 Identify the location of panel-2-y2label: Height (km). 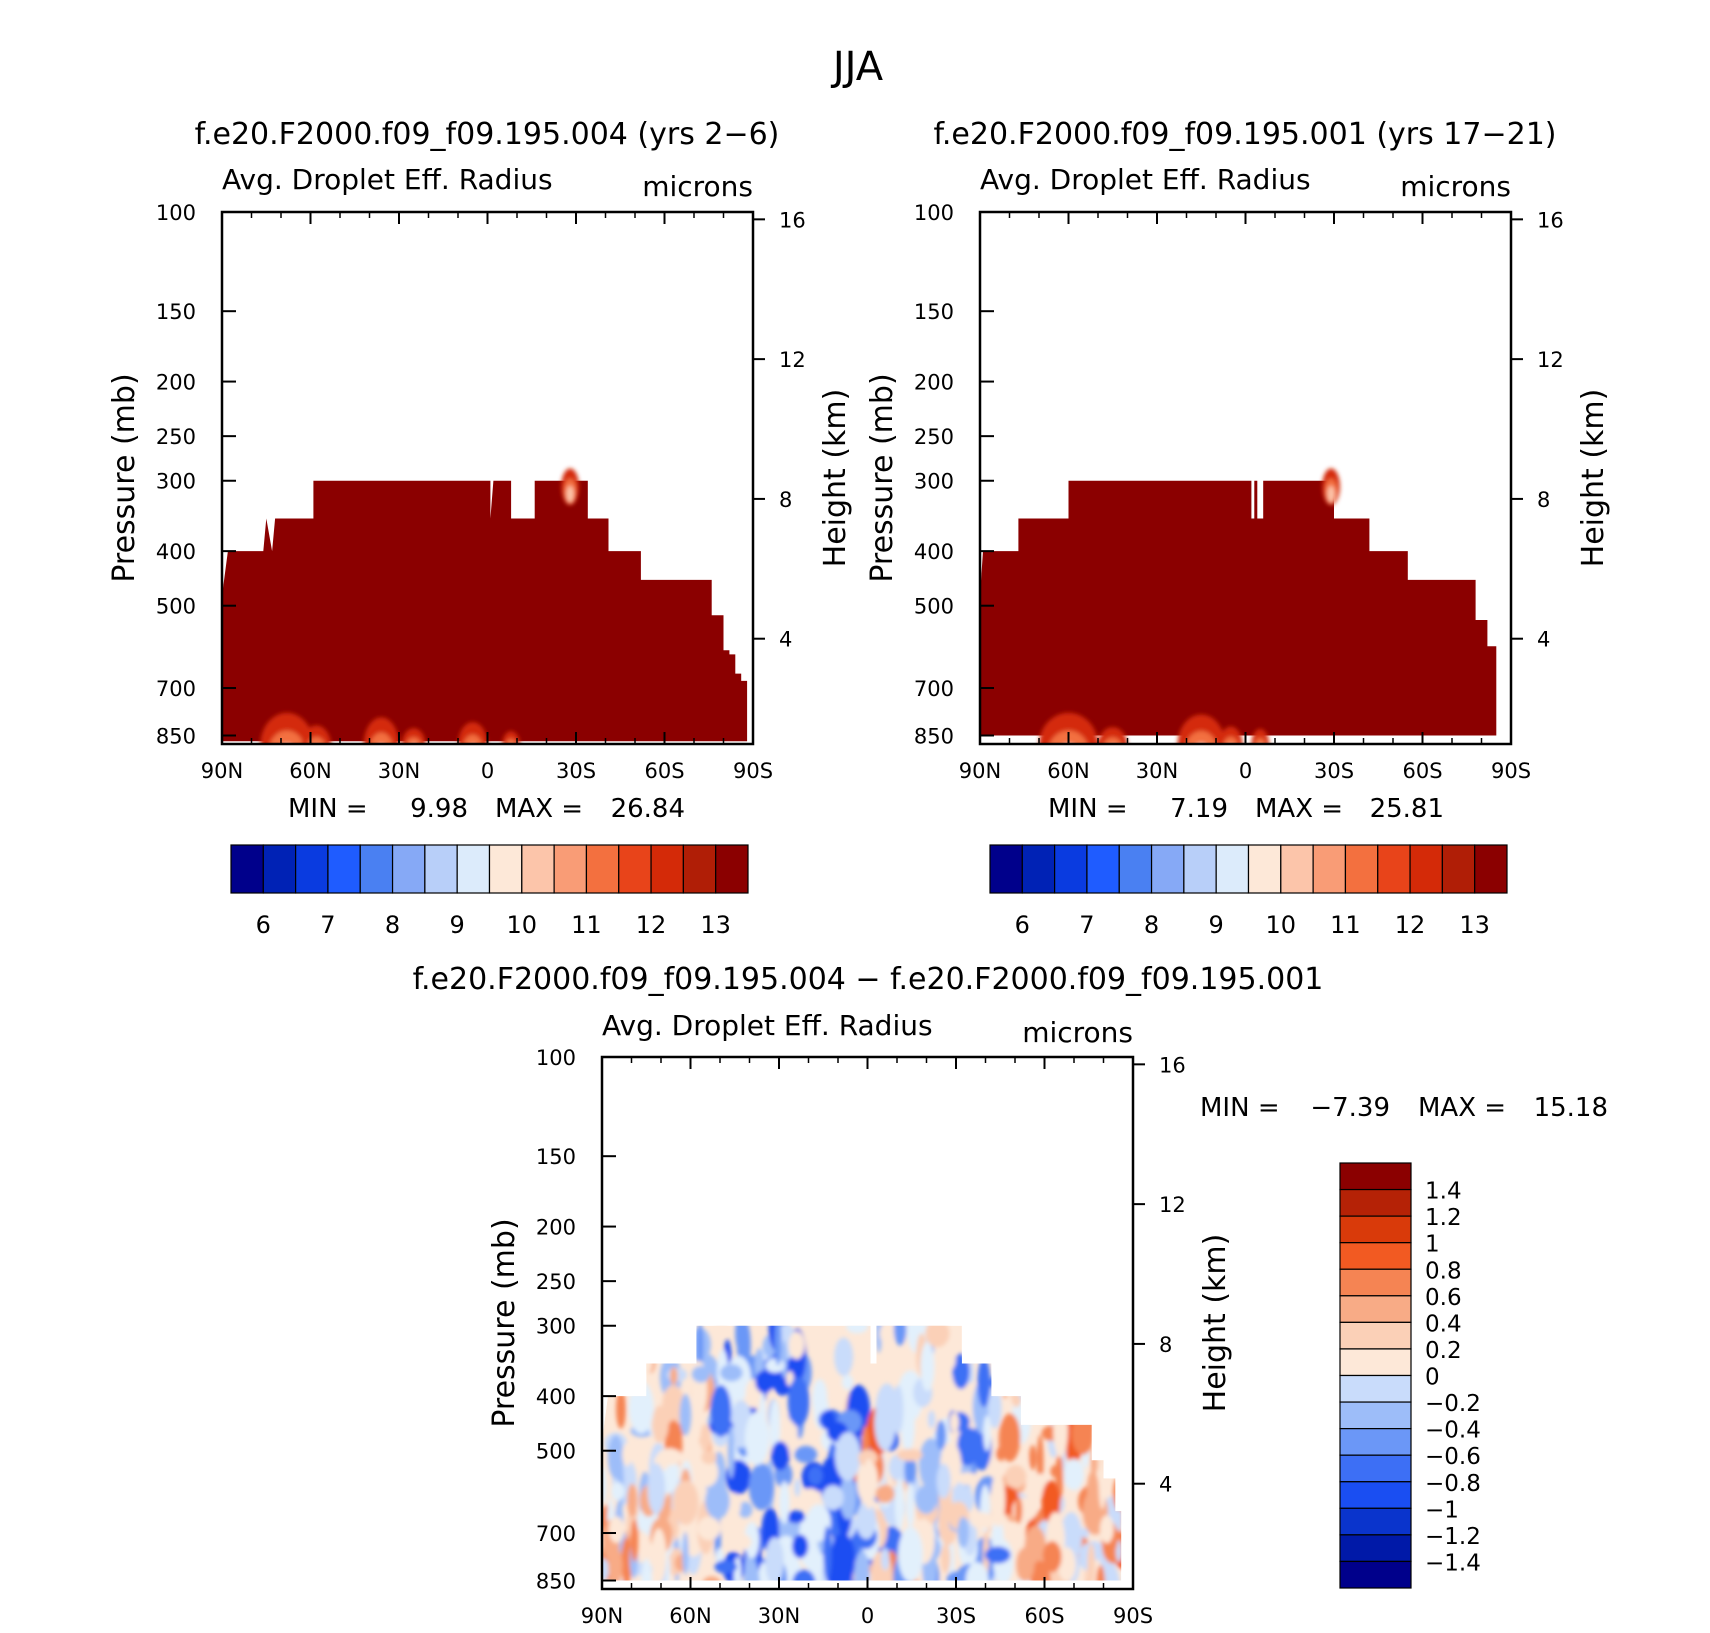
(1593, 478).